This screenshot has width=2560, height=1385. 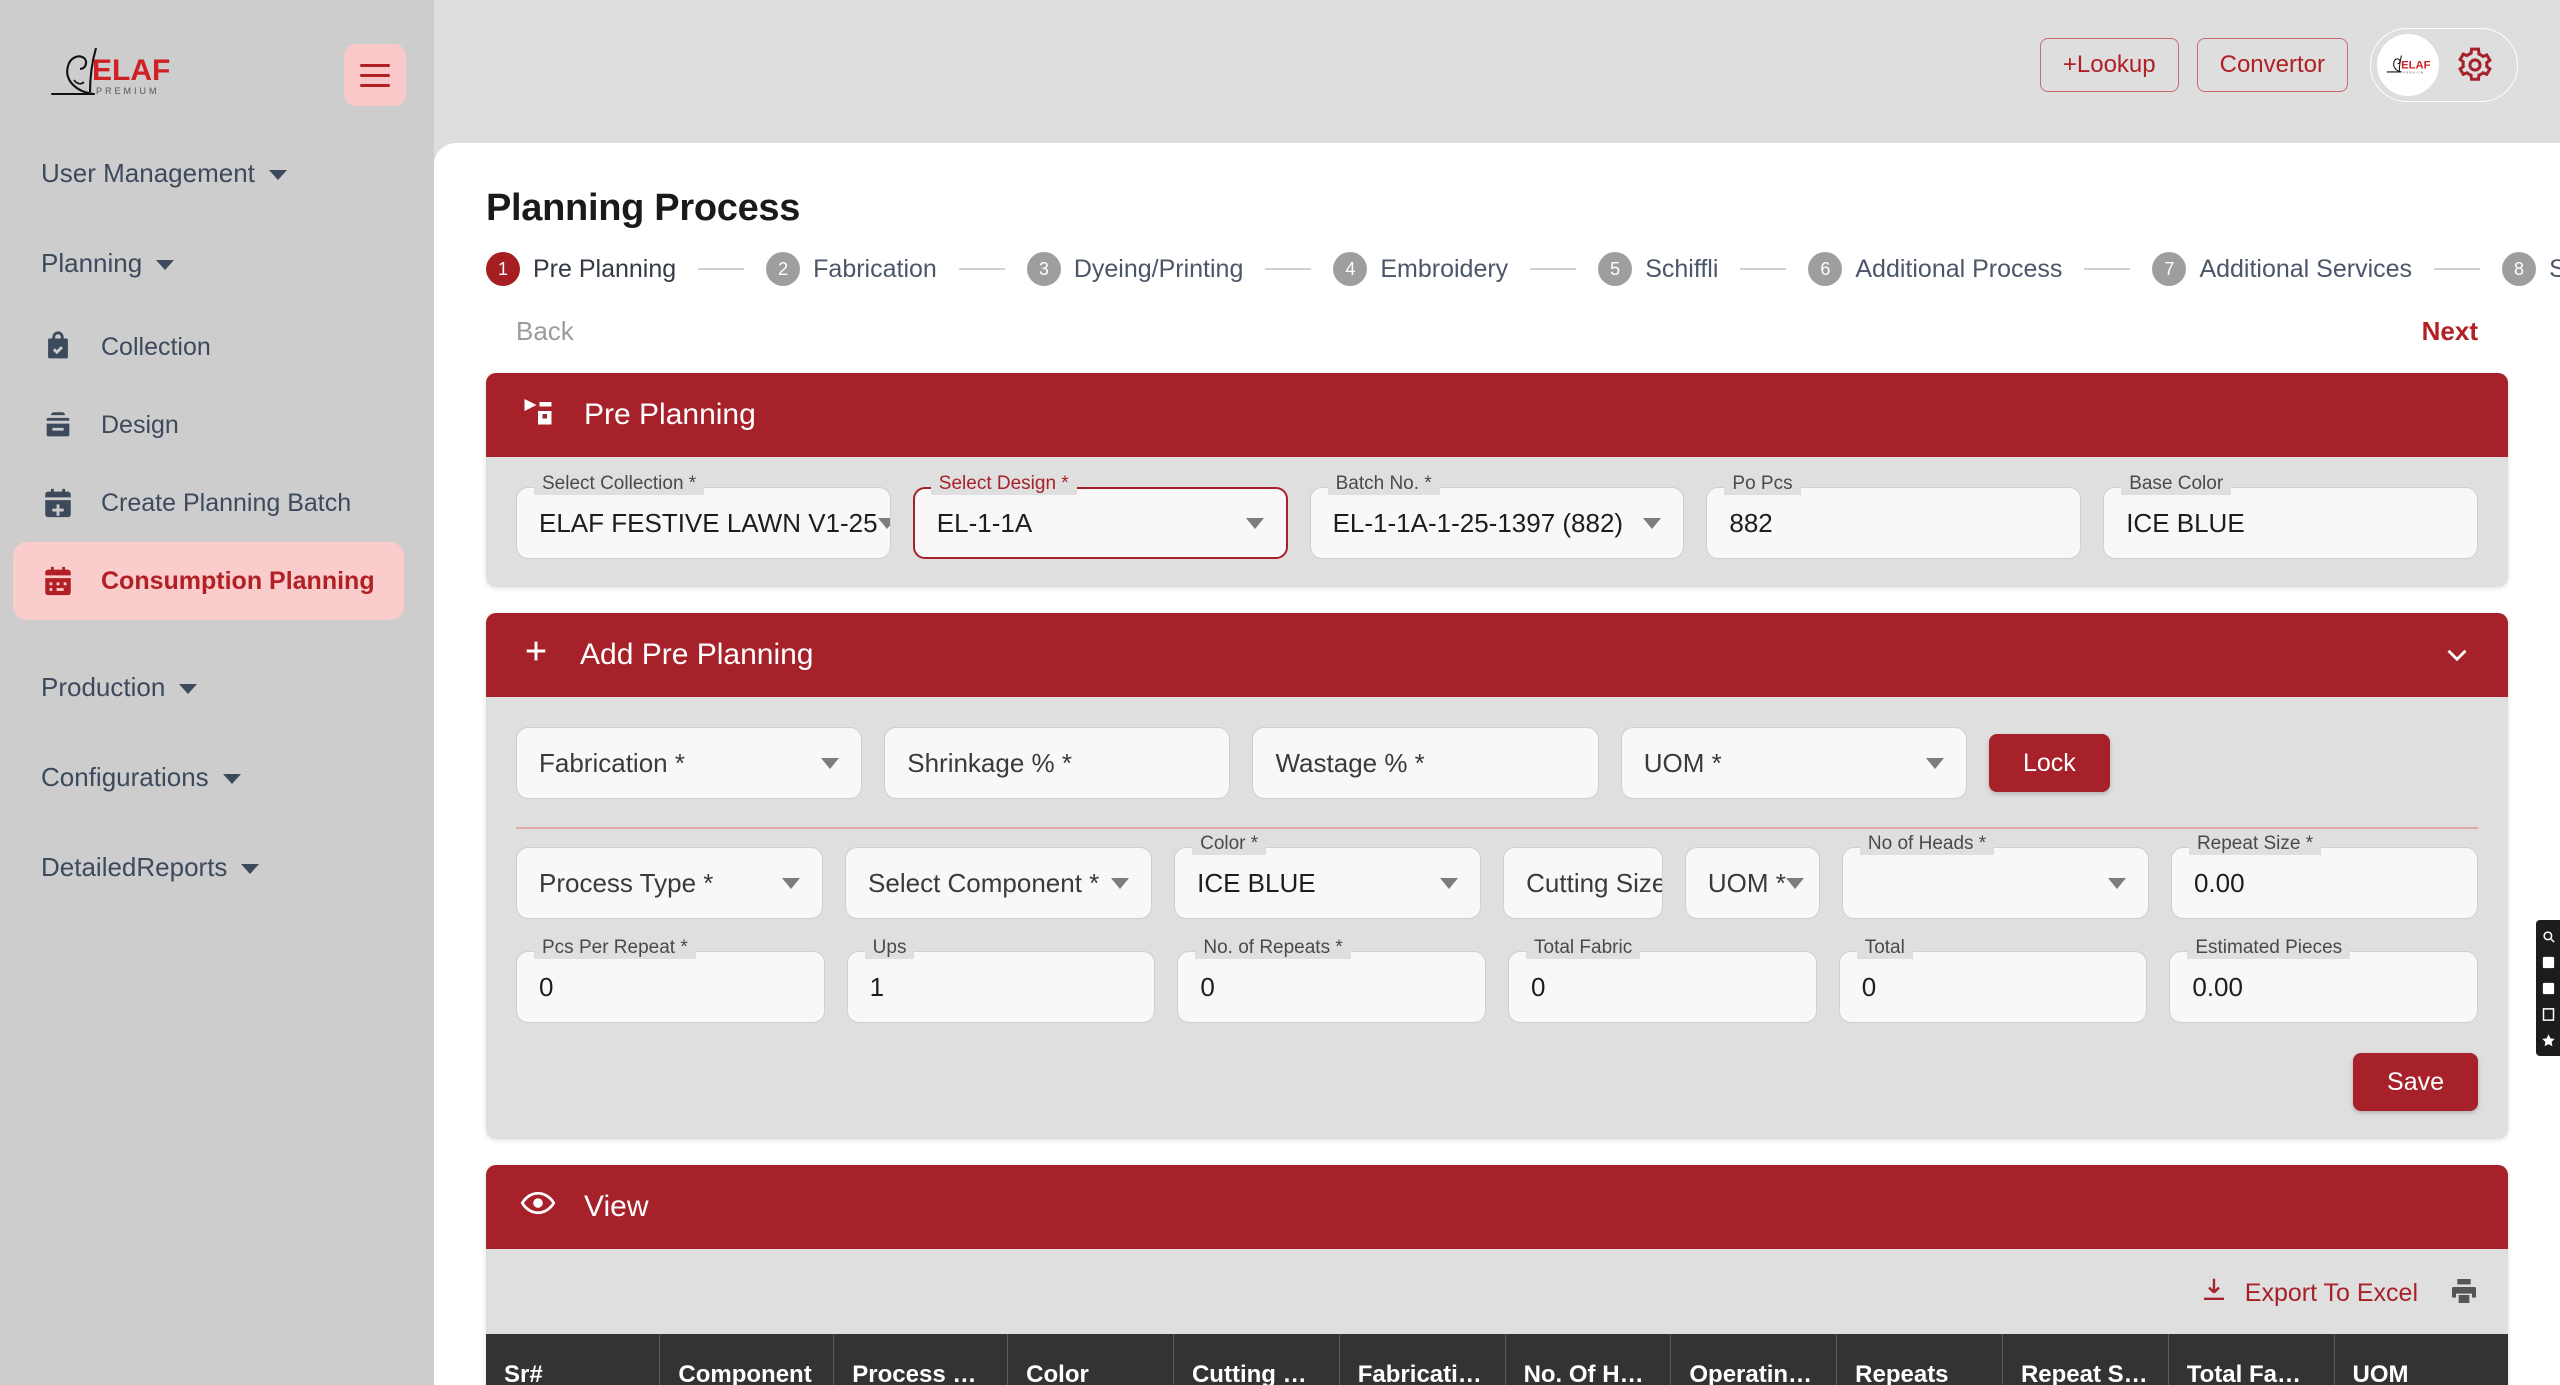 What do you see at coordinates (208, 347) in the screenshot?
I see `sidebar-item-collection: Collection` at bounding box center [208, 347].